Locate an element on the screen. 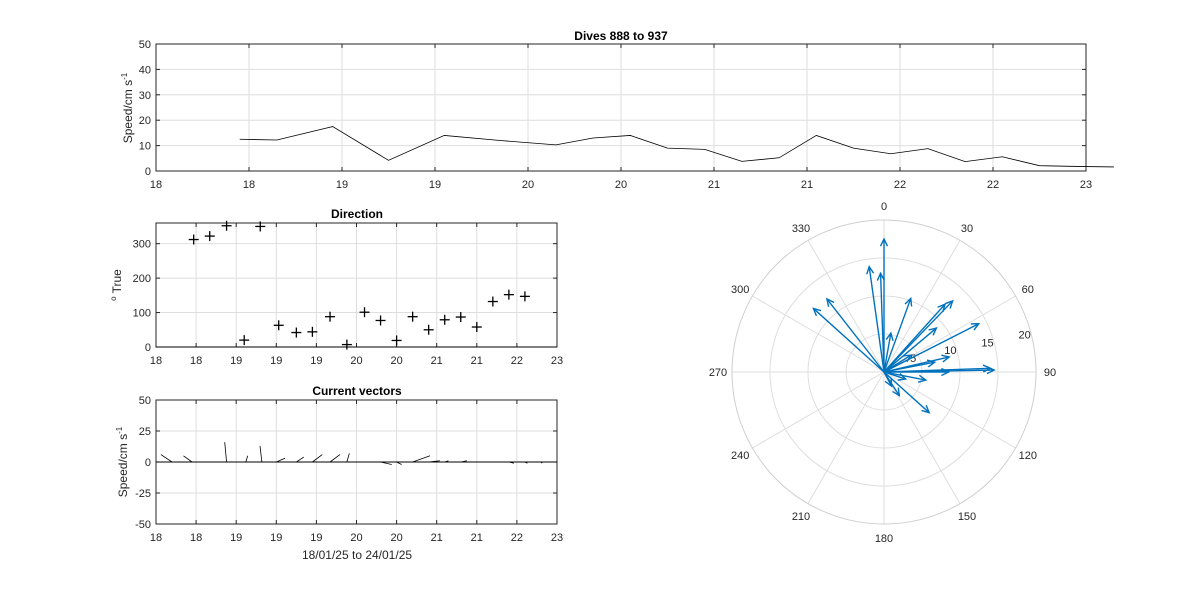 This screenshot has width=1200, height=589. speed-x-tick-label: 19 is located at coordinates (435, 185).